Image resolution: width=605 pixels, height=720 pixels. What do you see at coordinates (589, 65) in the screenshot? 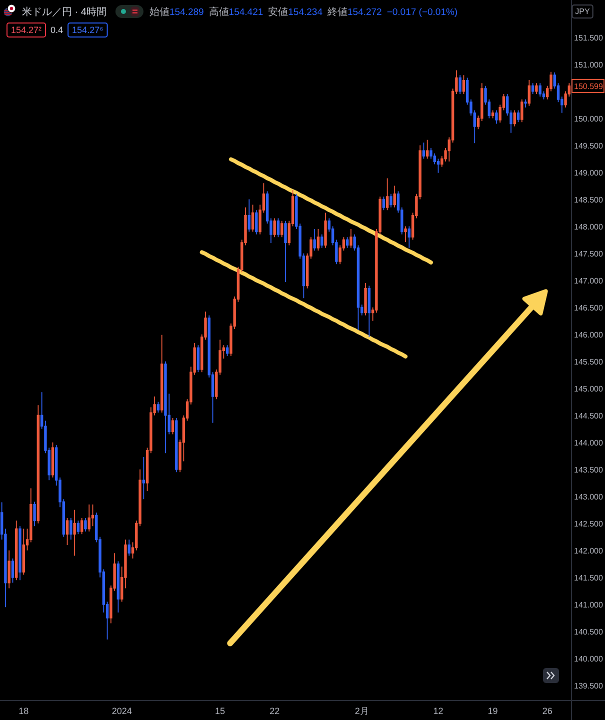
I see `y-tick-label: 151.000` at bounding box center [589, 65].